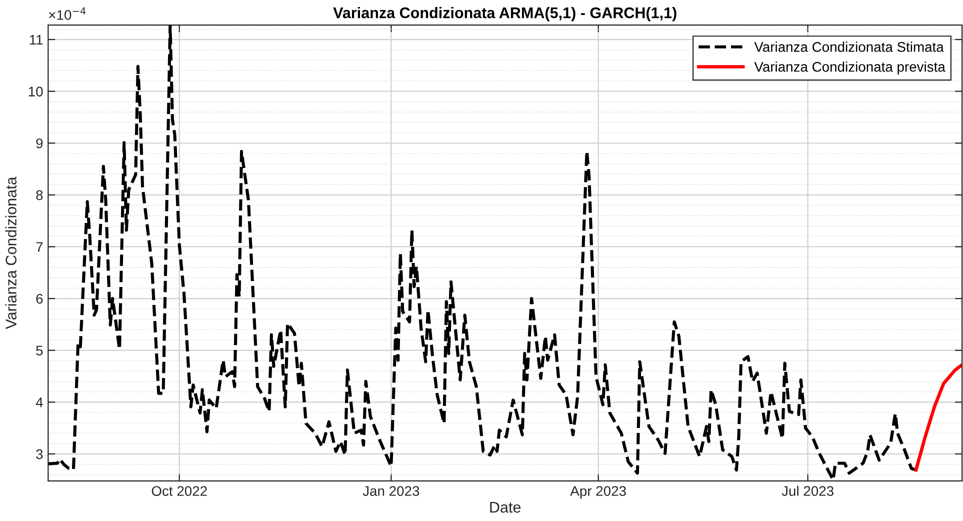 This screenshot has width=963, height=521. What do you see at coordinates (179, 491) in the screenshot?
I see `x-tick-label: Oct 2022` at bounding box center [179, 491].